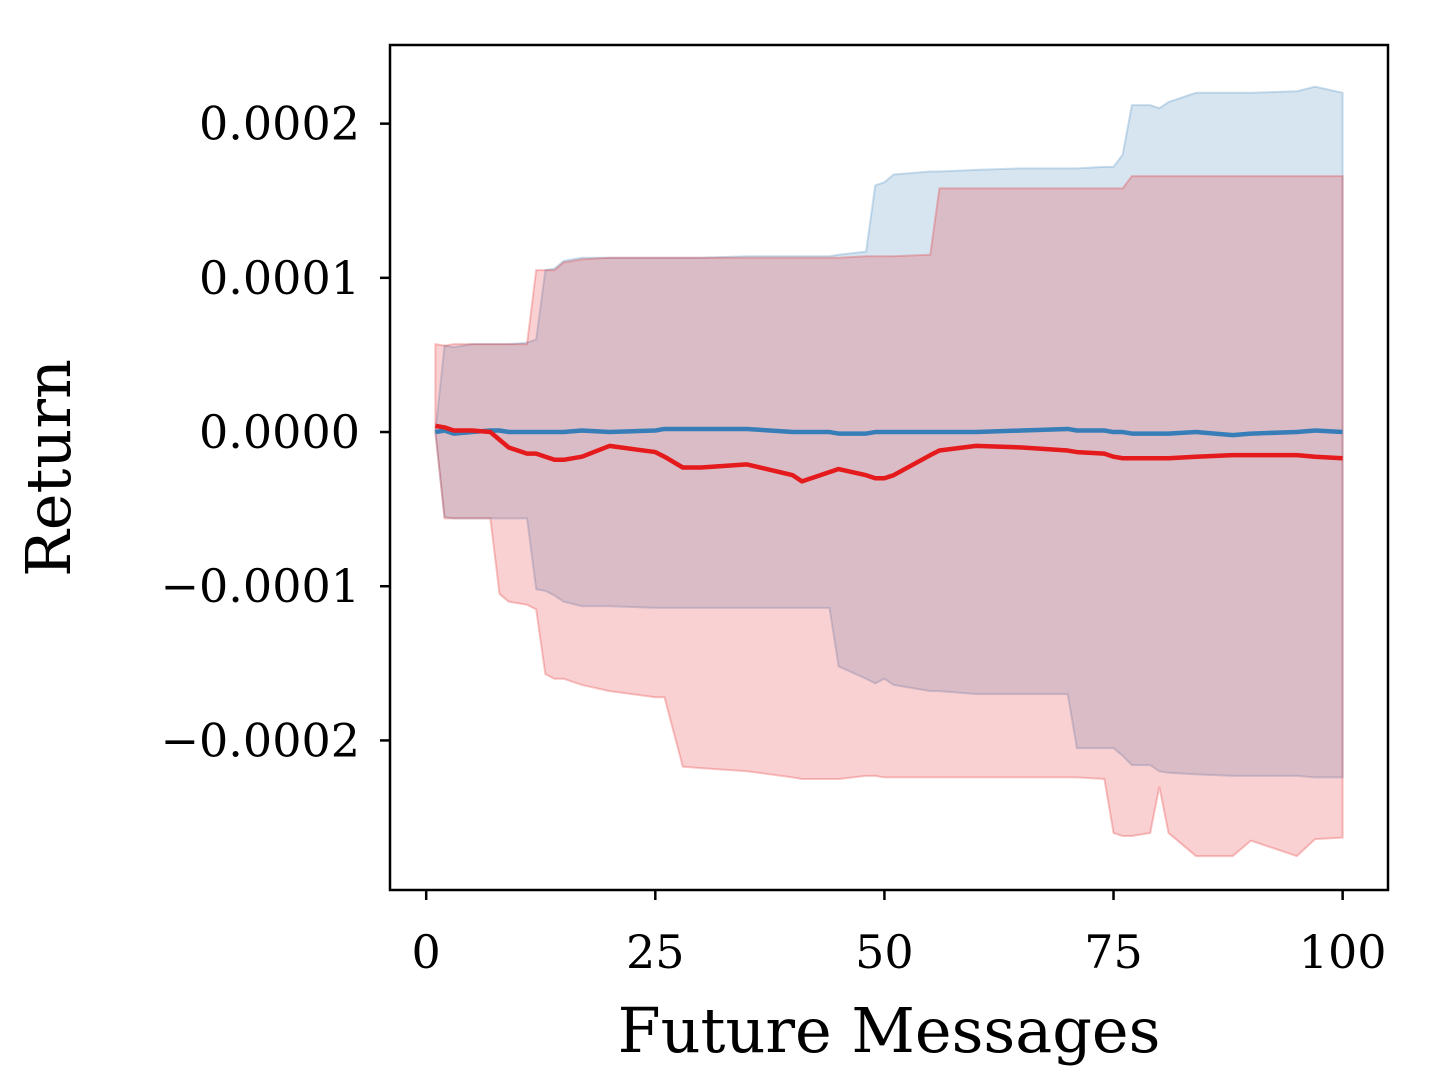 The height and width of the screenshot is (1080, 1440). What do you see at coordinates (48, 468) in the screenshot?
I see `y-axis-label: Return` at bounding box center [48, 468].